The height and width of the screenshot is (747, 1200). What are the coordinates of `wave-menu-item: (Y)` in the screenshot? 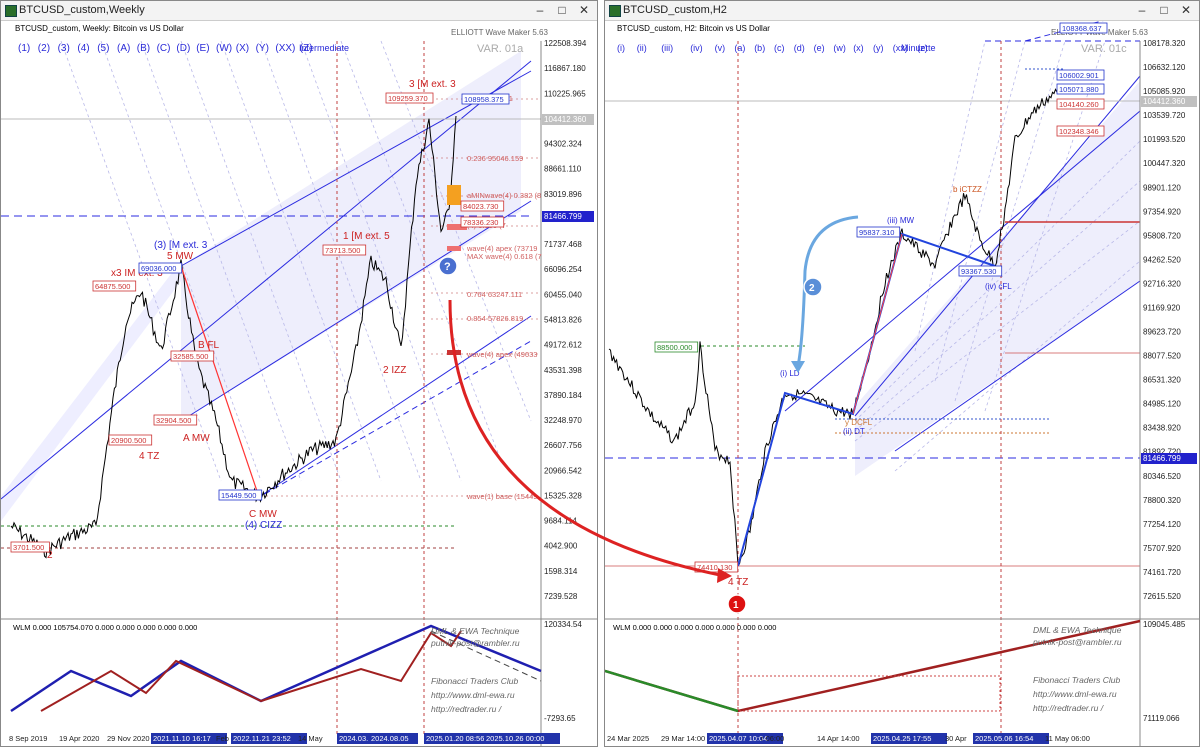 It's located at (262, 48).